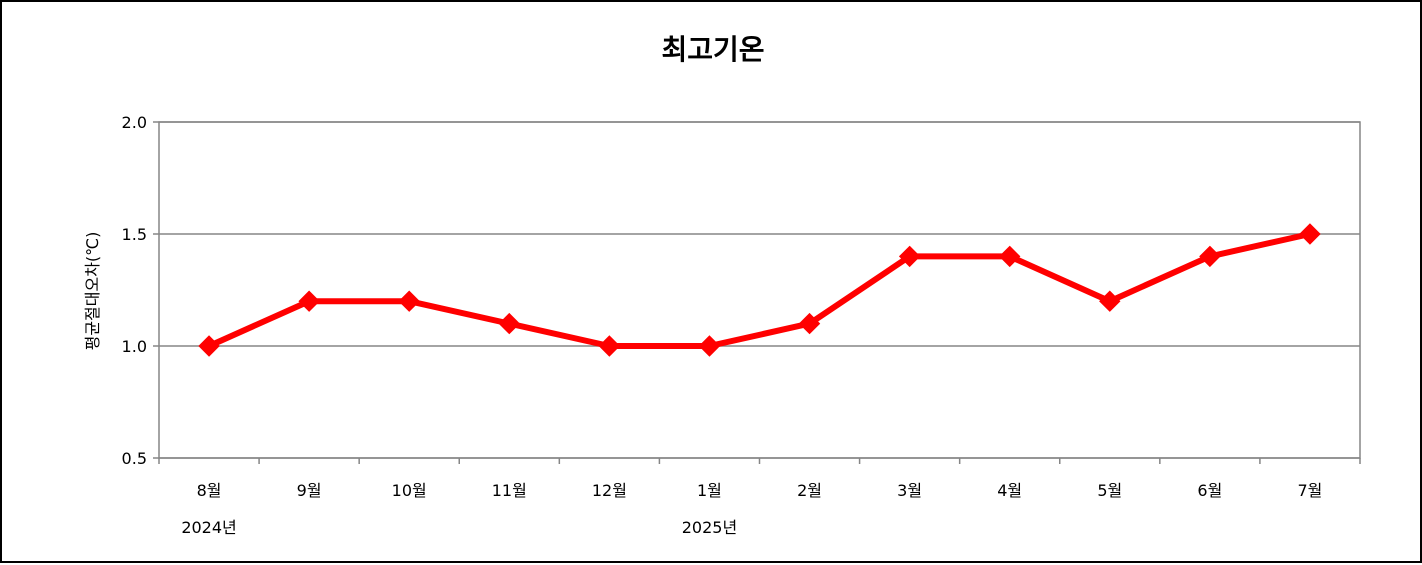  Describe the element at coordinates (709, 490) in the screenshot. I see `x-tick-label: 1월` at that location.